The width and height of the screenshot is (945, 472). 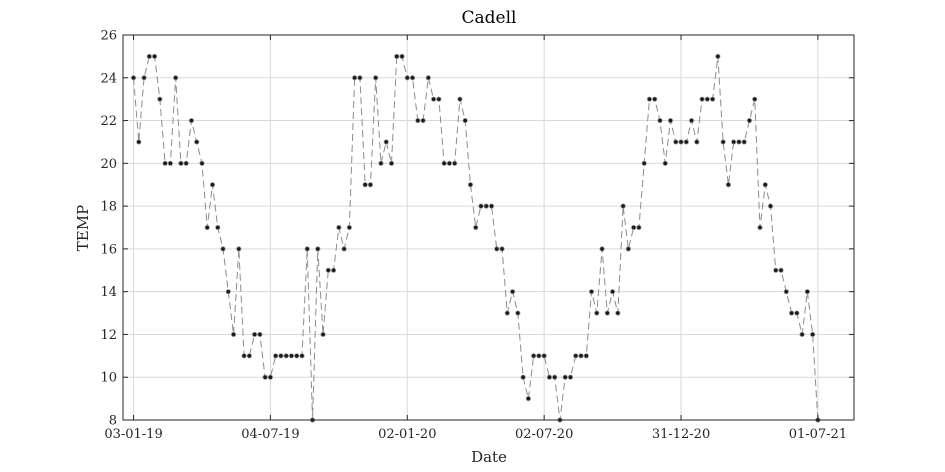 What do you see at coordinates (818, 434) in the screenshot?
I see `x-tick-label: 01-07-21` at bounding box center [818, 434].